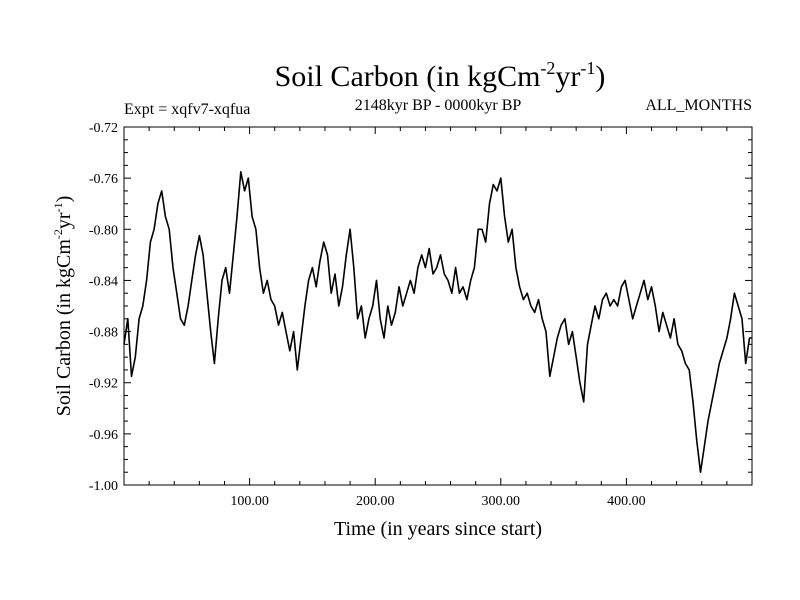 The width and height of the screenshot is (800, 600). What do you see at coordinates (375, 501) in the screenshot?
I see `x-tick-label: 200.00` at bounding box center [375, 501].